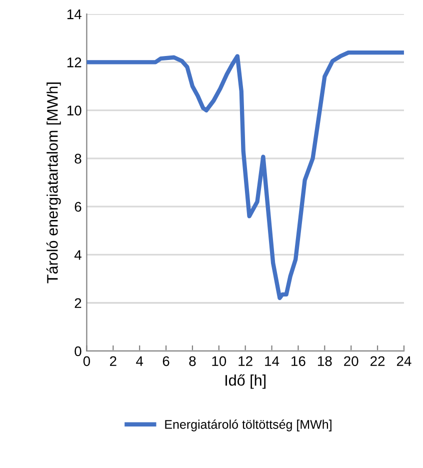 This screenshot has width=423, height=468. What do you see at coordinates (140, 361) in the screenshot?
I see `x-tick-label: 4` at bounding box center [140, 361].